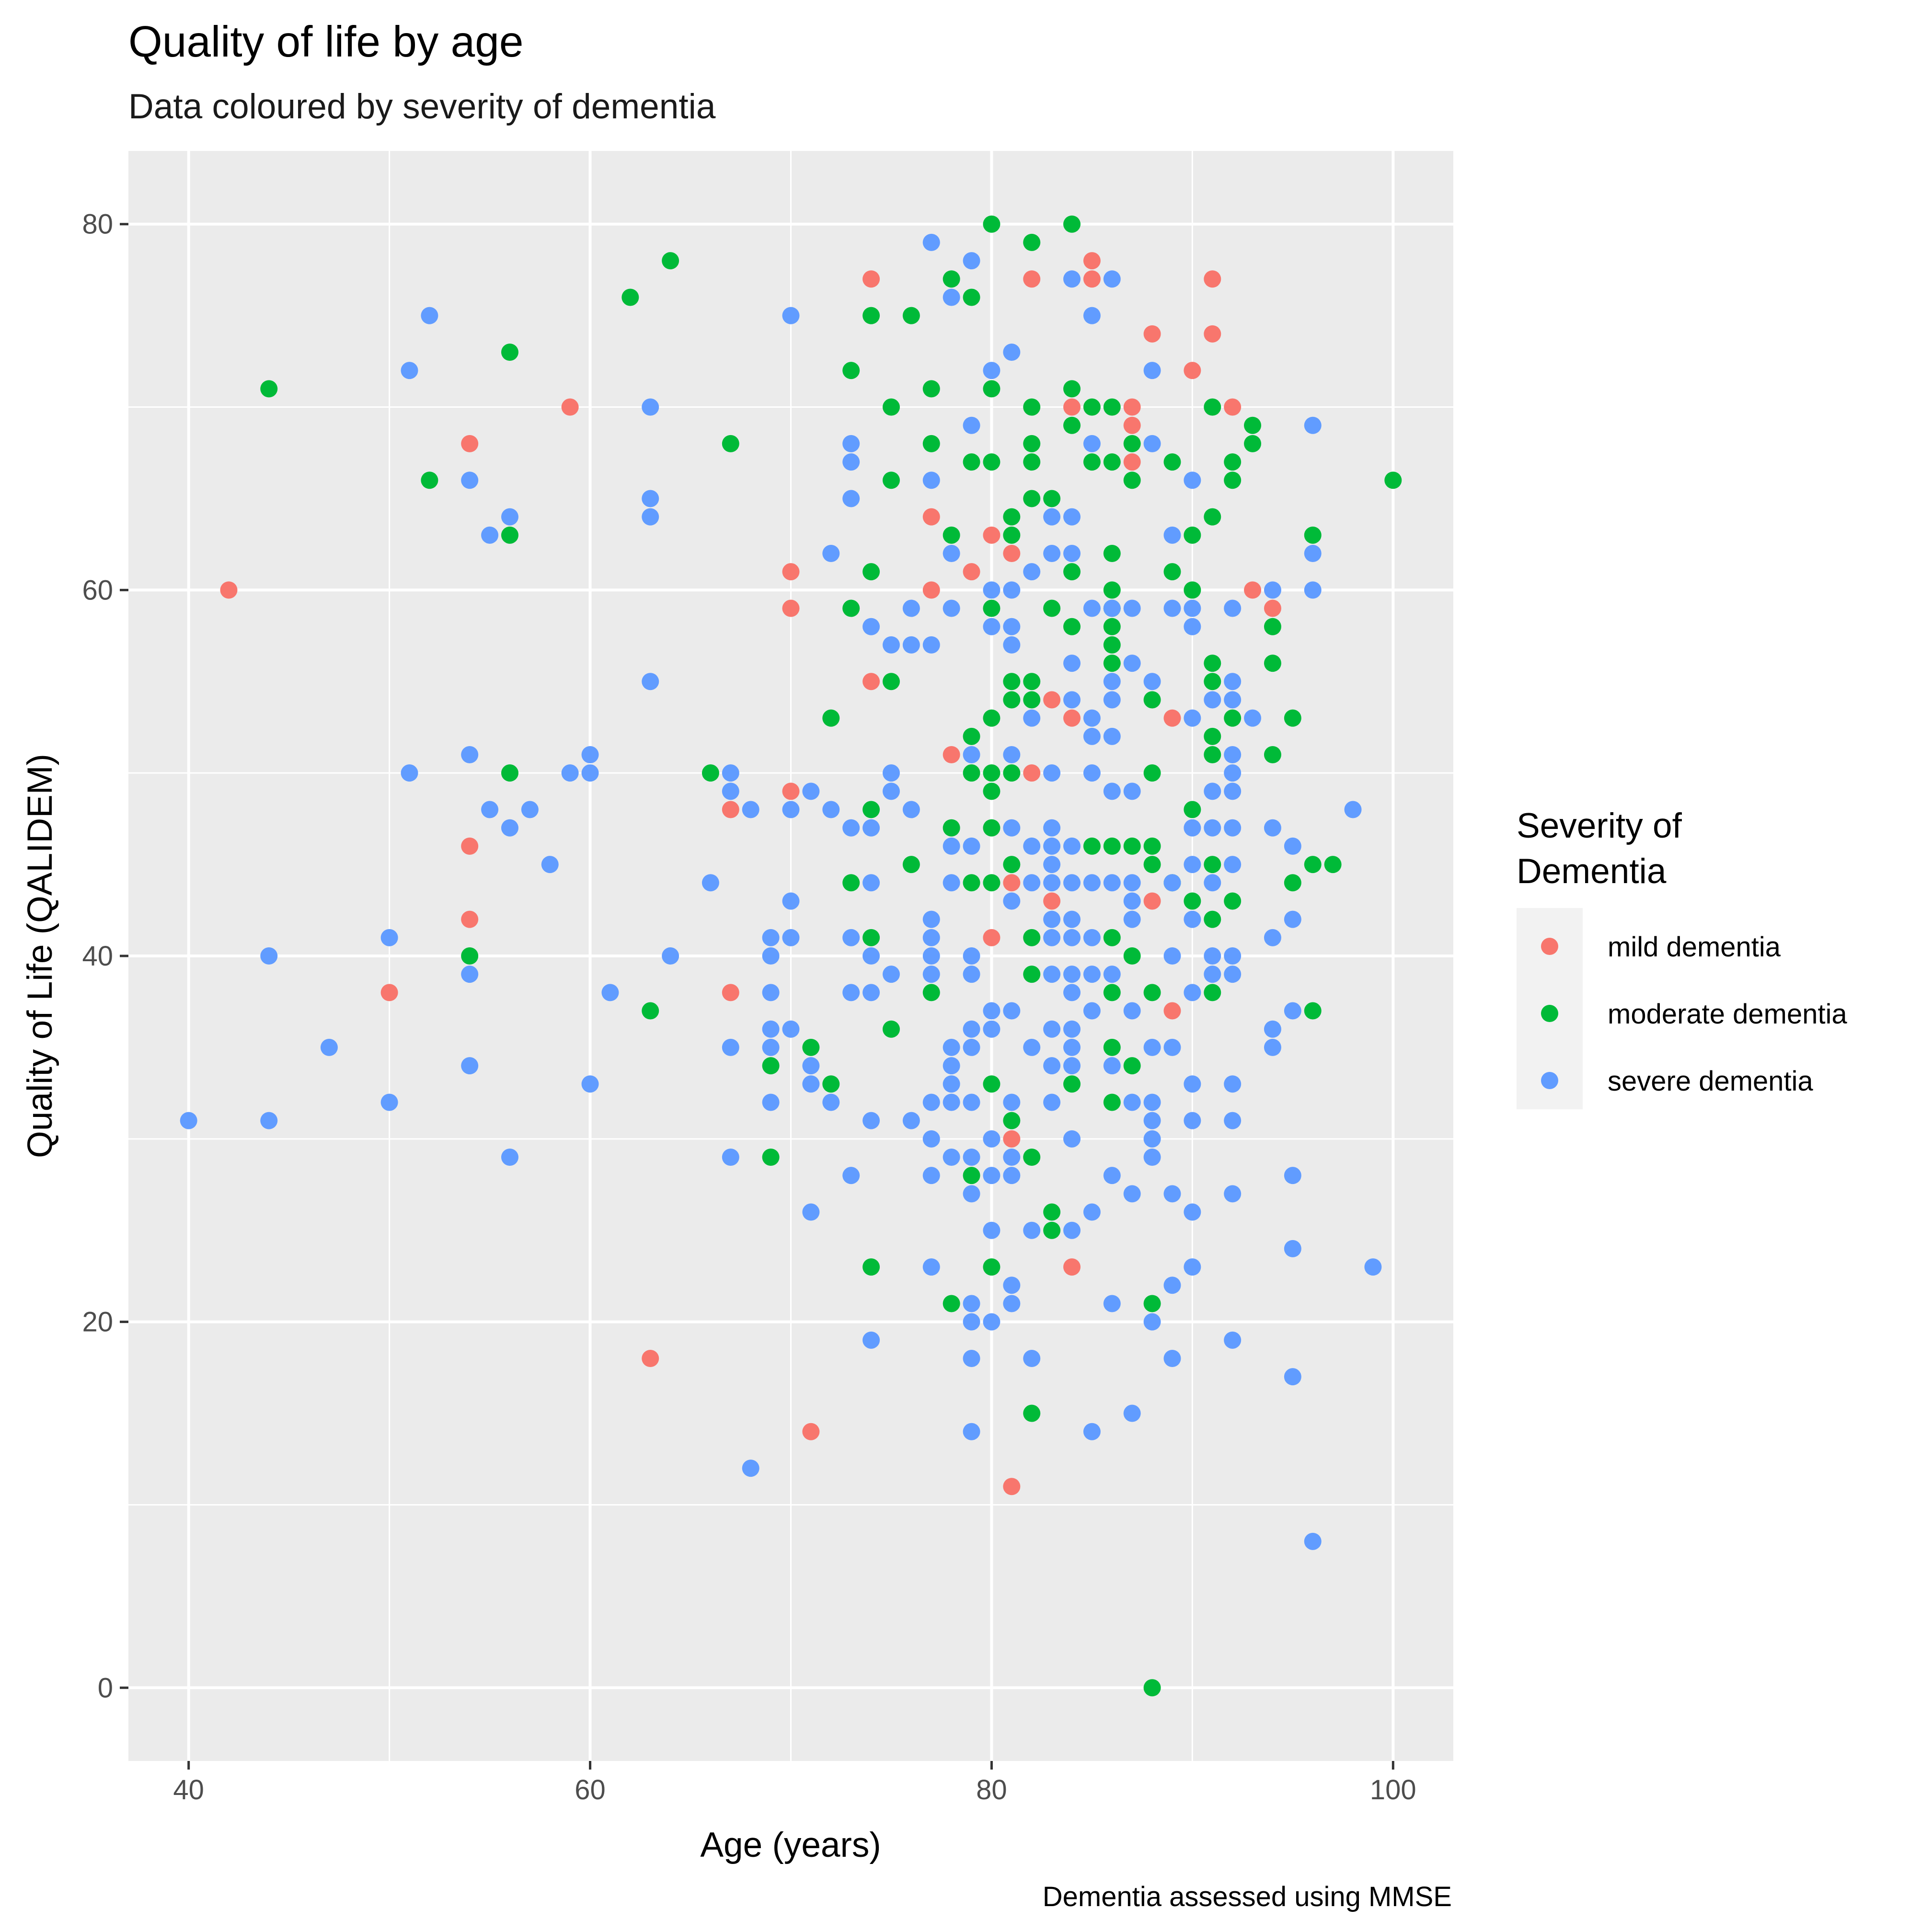 The height and width of the screenshot is (1932, 1932). I want to click on y-tick-label: 0, so click(105, 1687).